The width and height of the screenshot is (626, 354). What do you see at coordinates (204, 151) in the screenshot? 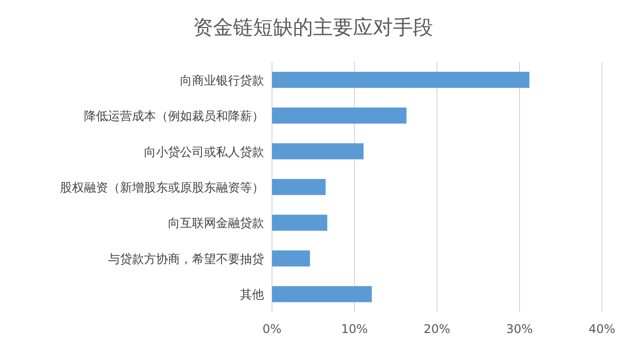
I see `y-tick-label: 向小贷公司或私人贷款` at bounding box center [204, 151].